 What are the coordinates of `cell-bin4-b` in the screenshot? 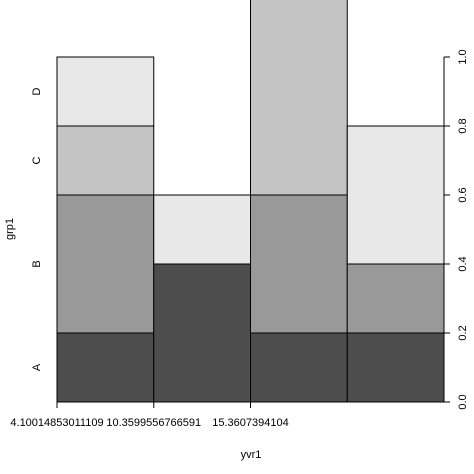 It's located at (395, 298).